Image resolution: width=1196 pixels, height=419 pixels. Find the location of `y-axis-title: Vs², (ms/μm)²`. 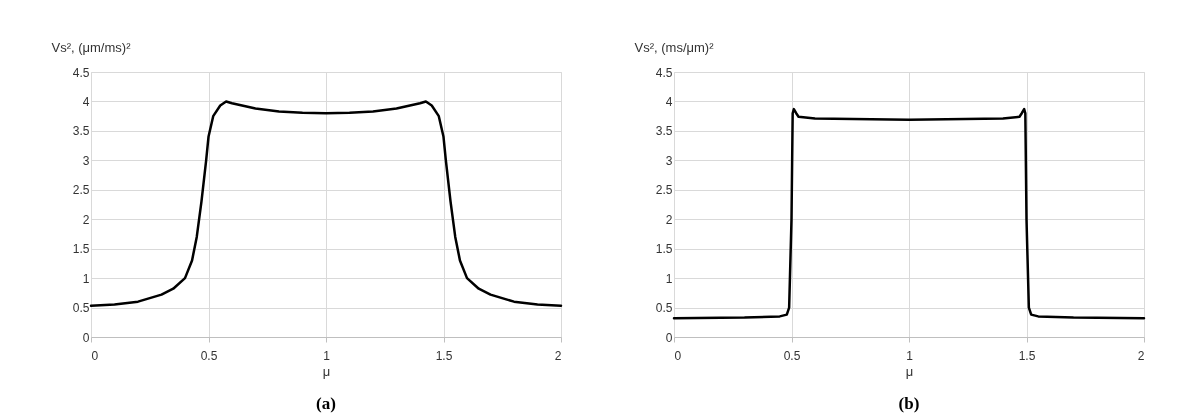

y-axis-title: Vs², (ms/μm)² is located at coordinates (674, 47).